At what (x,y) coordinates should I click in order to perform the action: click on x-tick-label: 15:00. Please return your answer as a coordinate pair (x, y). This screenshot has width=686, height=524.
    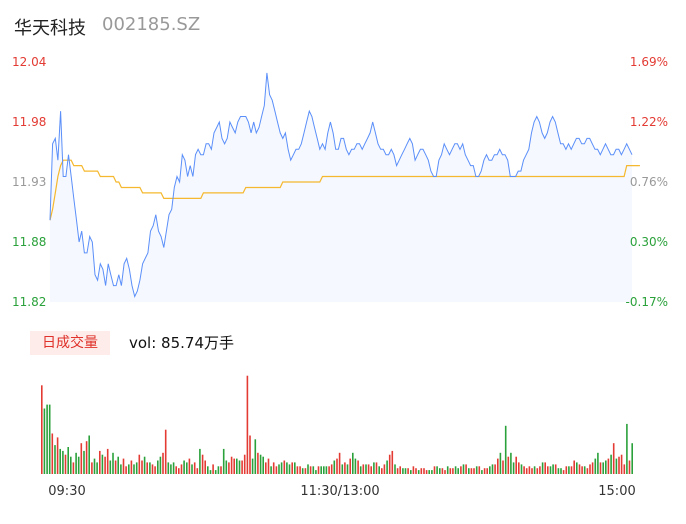
    Looking at the image, I should click on (616, 491).